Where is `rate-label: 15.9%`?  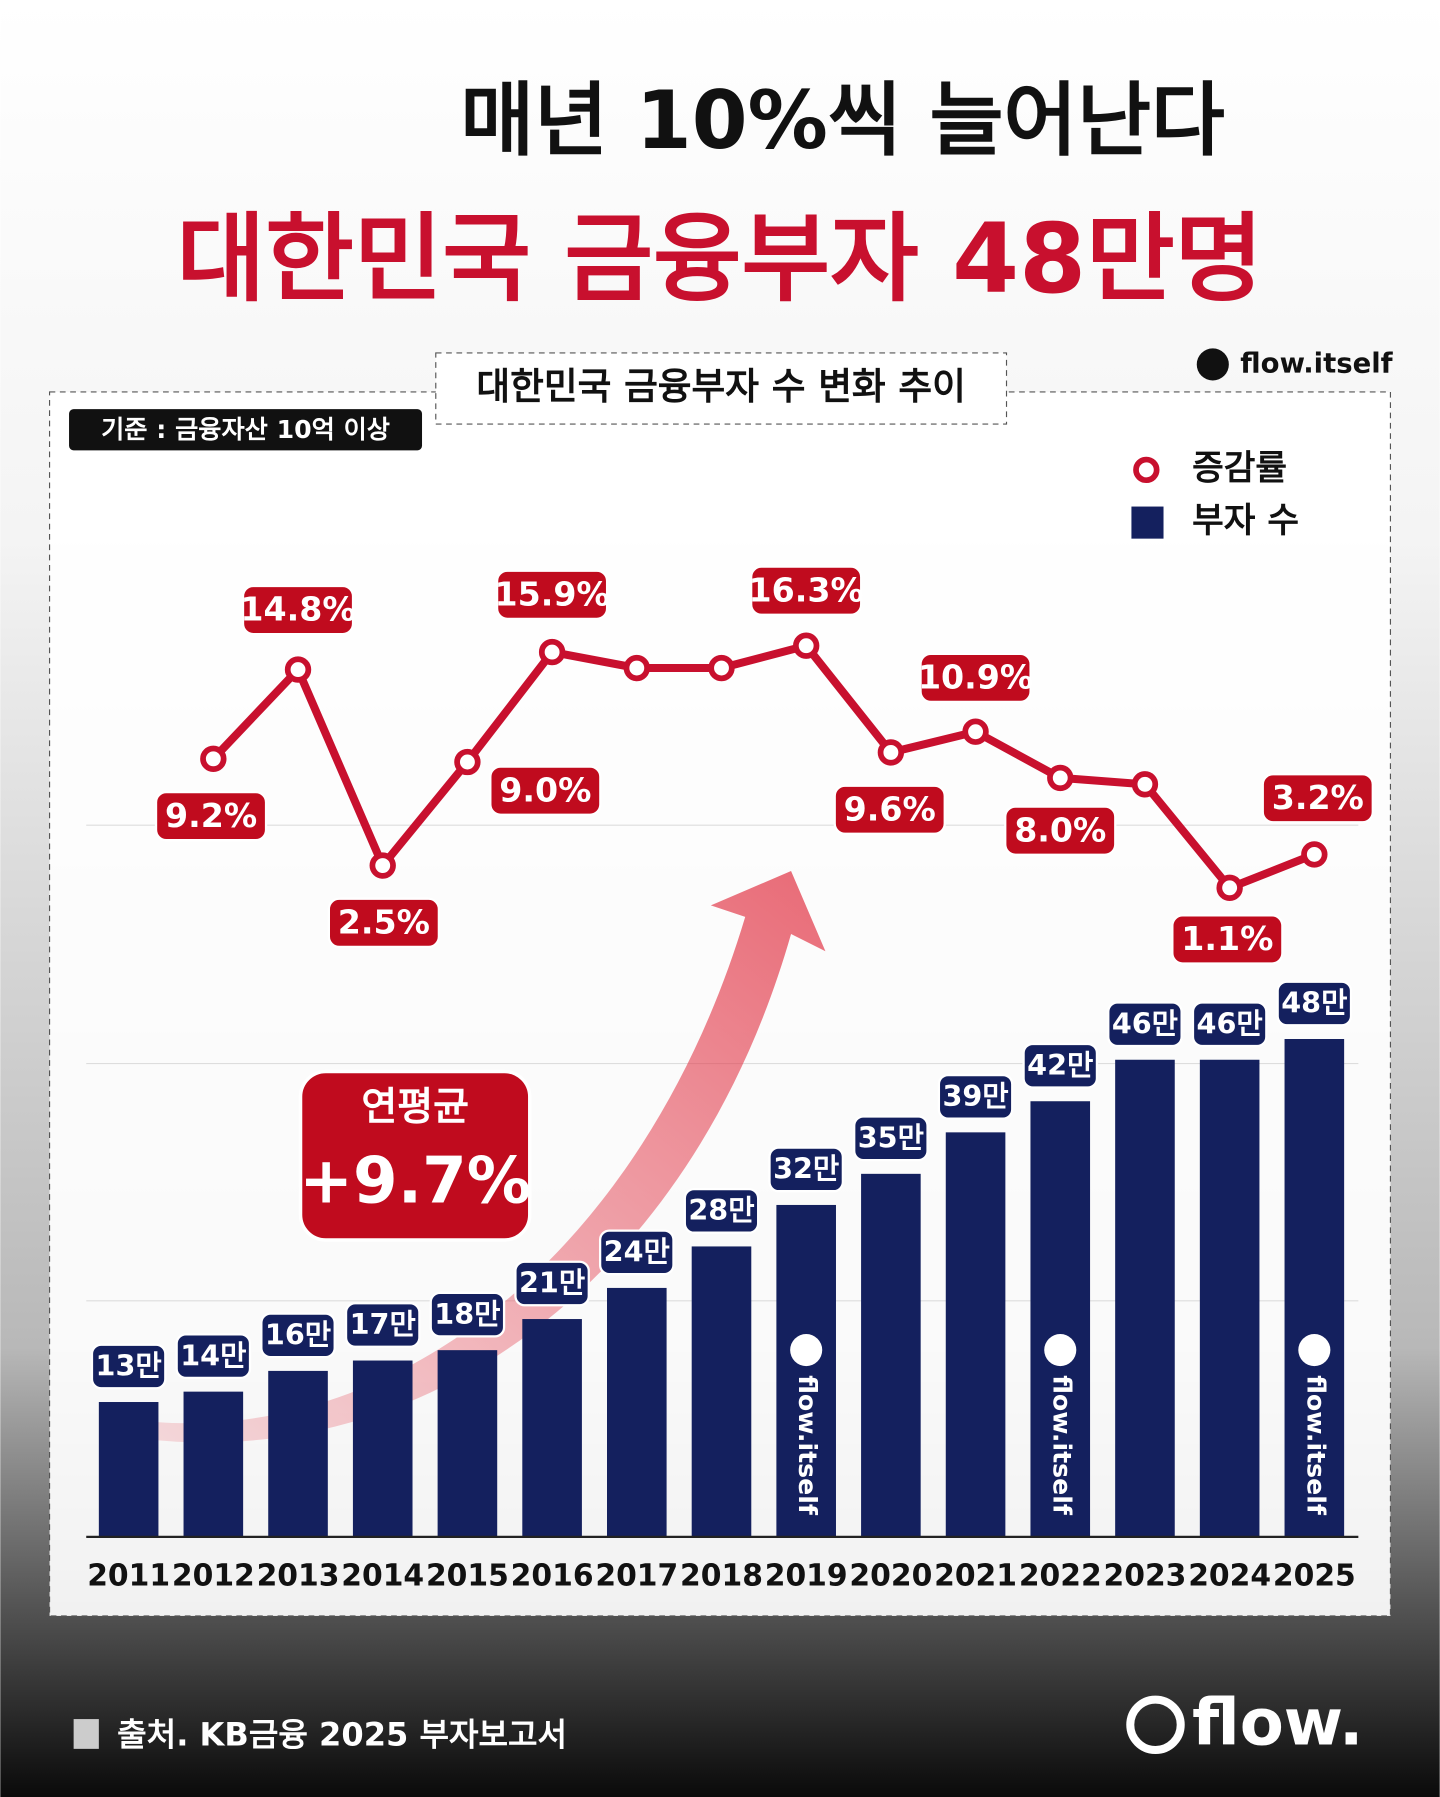 rate-label: 15.9% is located at coordinates (551, 593).